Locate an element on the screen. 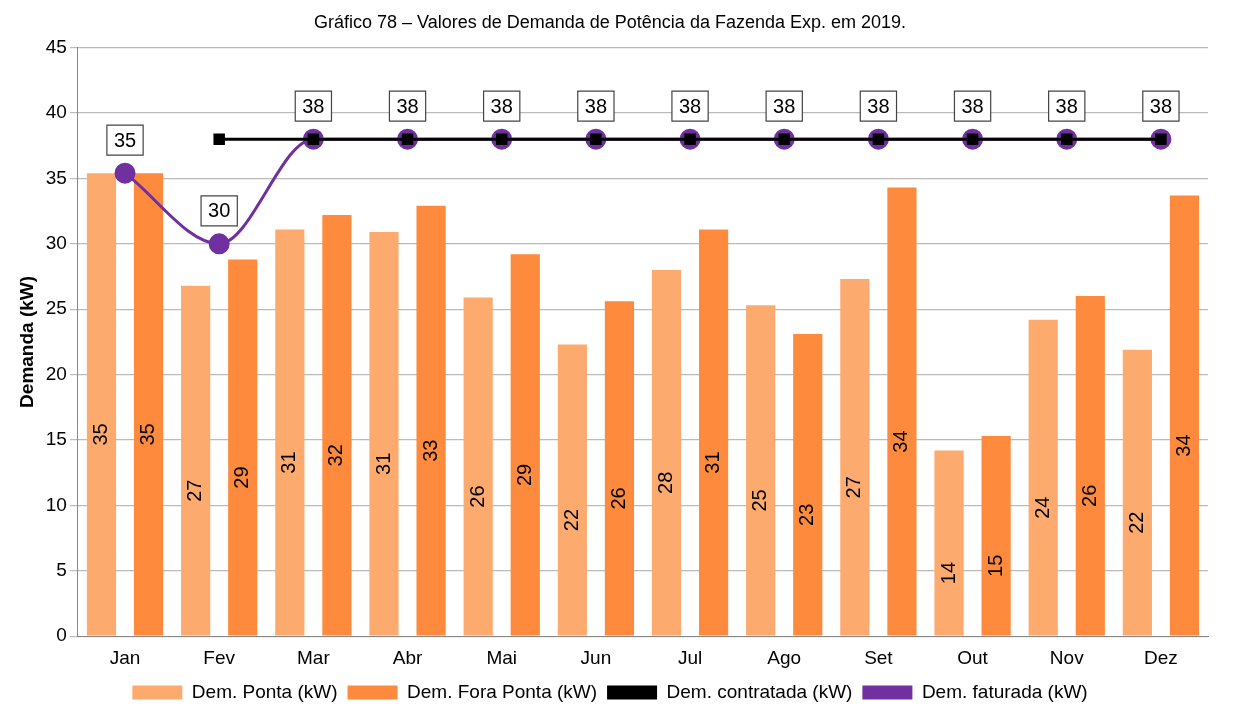 The image size is (1244, 724). data-label: 14 is located at coordinates (947, 573).